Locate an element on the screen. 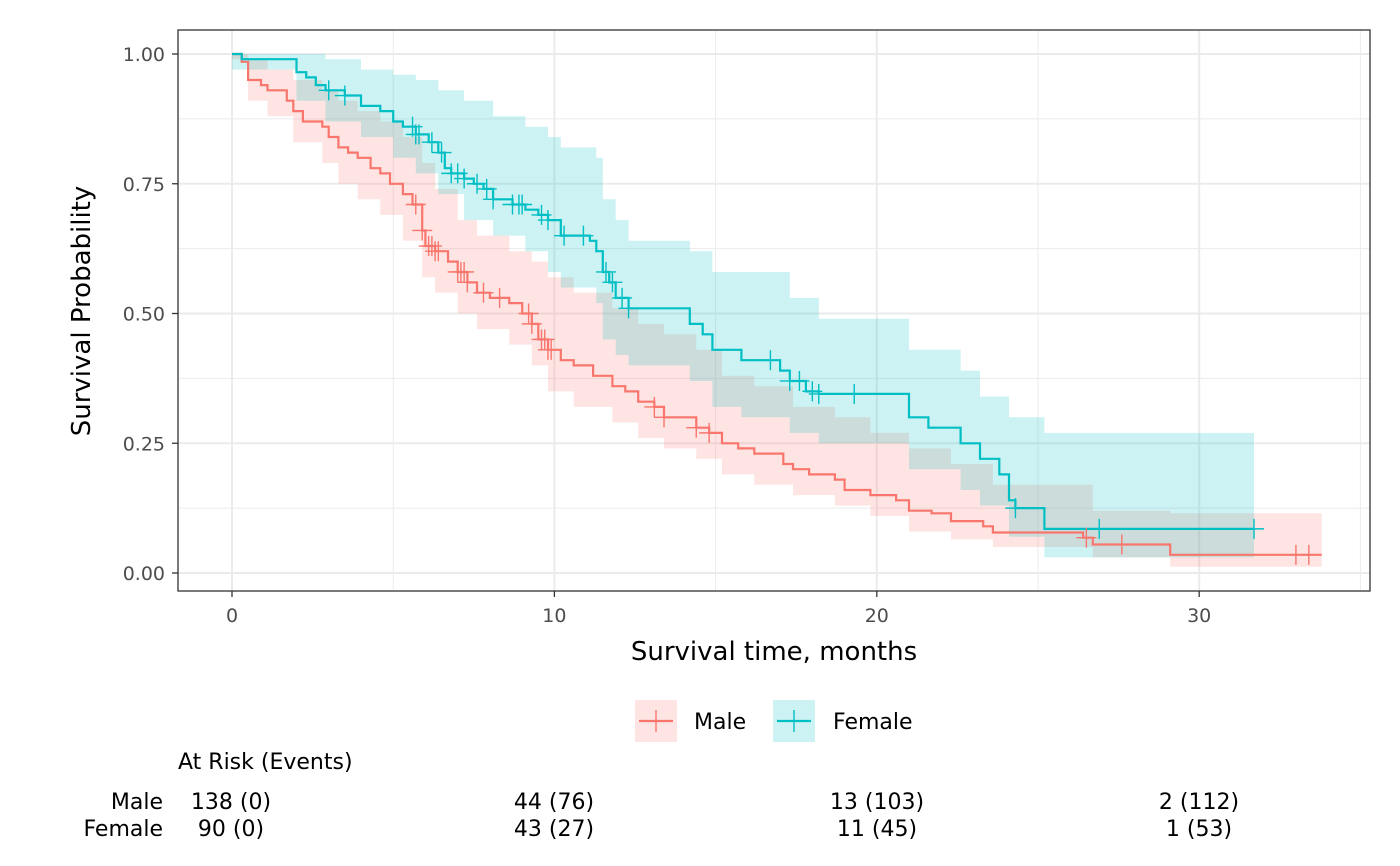 The width and height of the screenshot is (1400, 866). legend-label-male: Male is located at coordinates (720, 722).